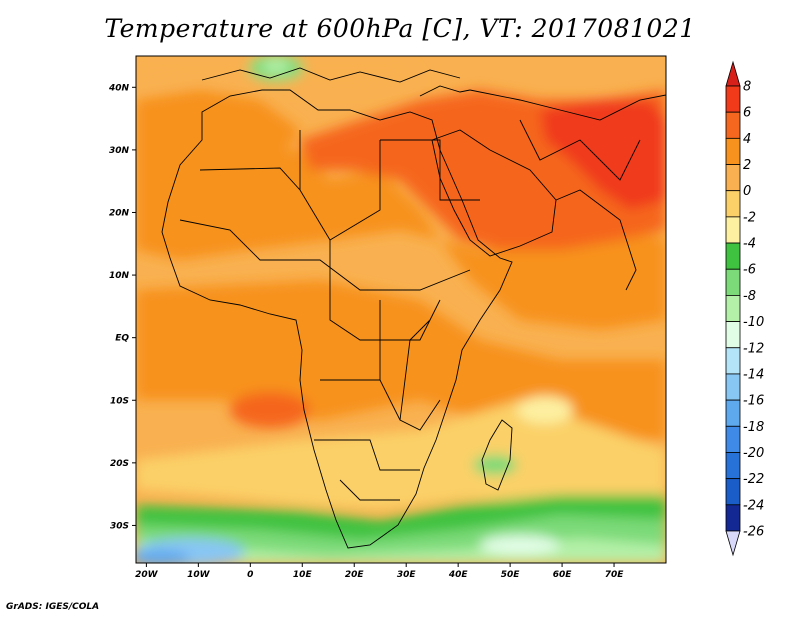 Image resolution: width=800 pixels, height=618 pixels. What do you see at coordinates (119, 401) in the screenshot?
I see `y-tick-label: 10S` at bounding box center [119, 401].